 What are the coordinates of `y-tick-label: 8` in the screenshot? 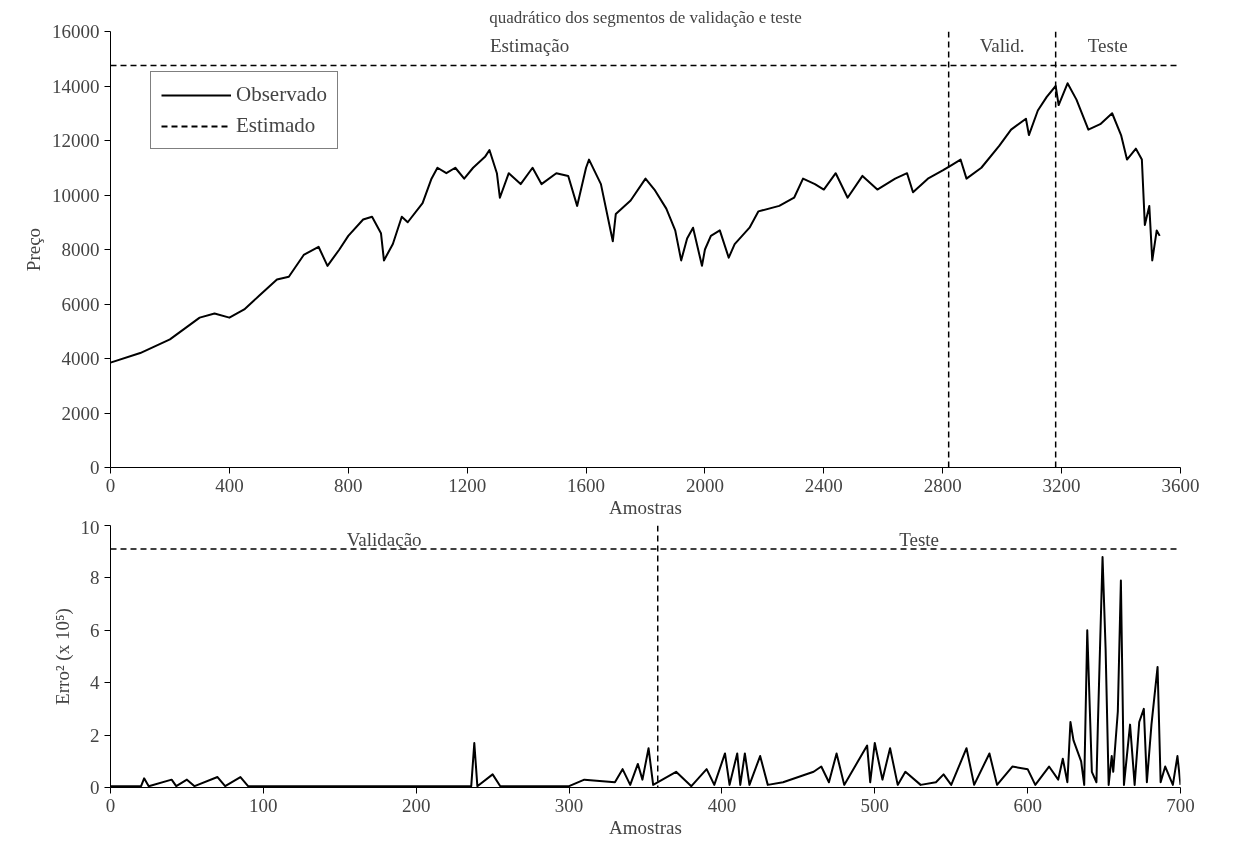 It's located at (95, 578).